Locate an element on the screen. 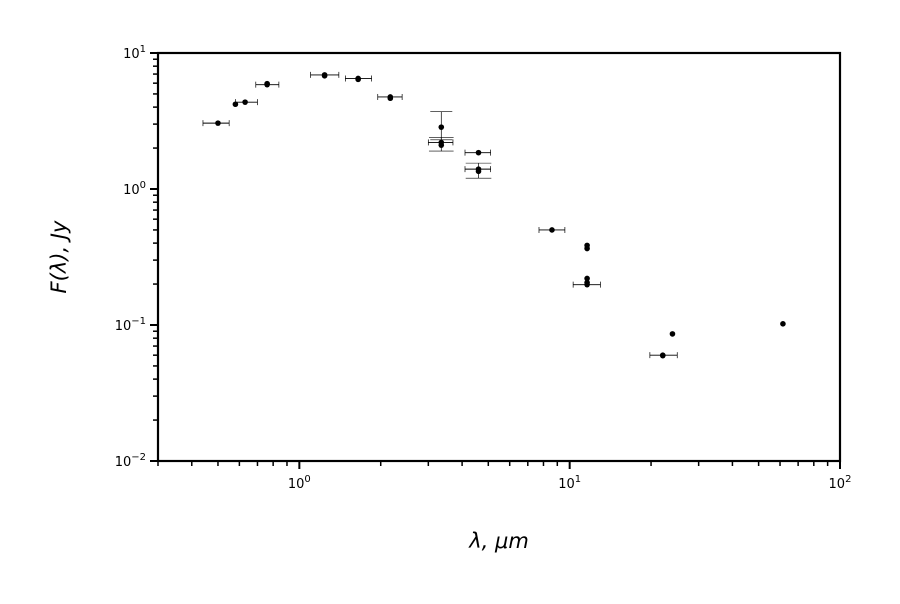  x-axis-title: λ, μm is located at coordinates (498, 541).